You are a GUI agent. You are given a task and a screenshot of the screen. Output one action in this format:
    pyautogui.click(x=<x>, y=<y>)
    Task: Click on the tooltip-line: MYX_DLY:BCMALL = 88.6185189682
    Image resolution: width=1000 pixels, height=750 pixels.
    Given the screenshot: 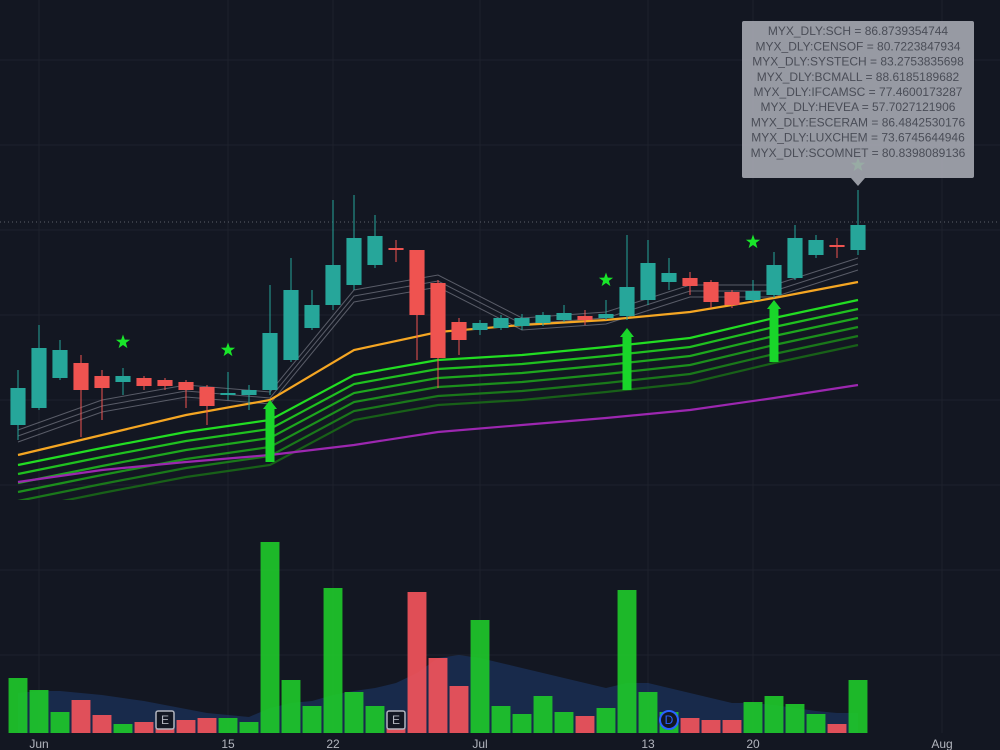 What is the action you would take?
    pyautogui.click(x=858, y=77)
    